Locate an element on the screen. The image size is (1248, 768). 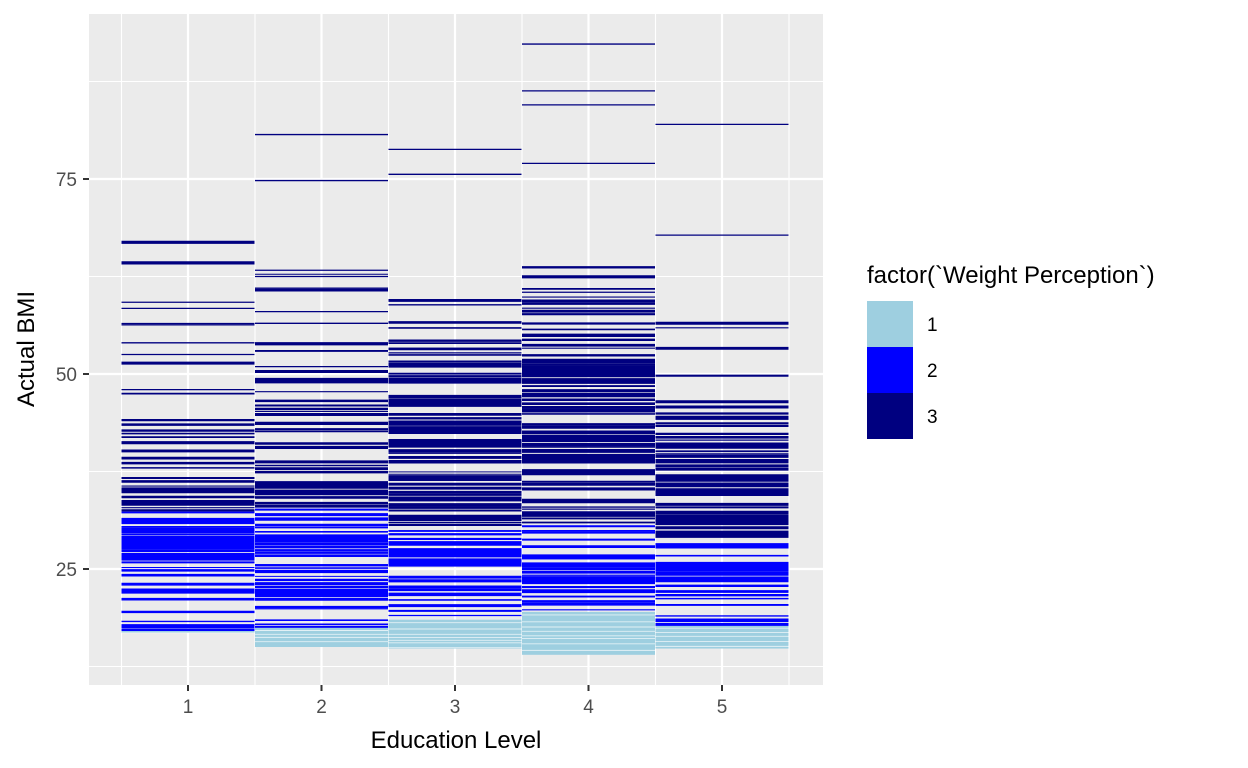
legend-label-1: 1 is located at coordinates (932, 325).